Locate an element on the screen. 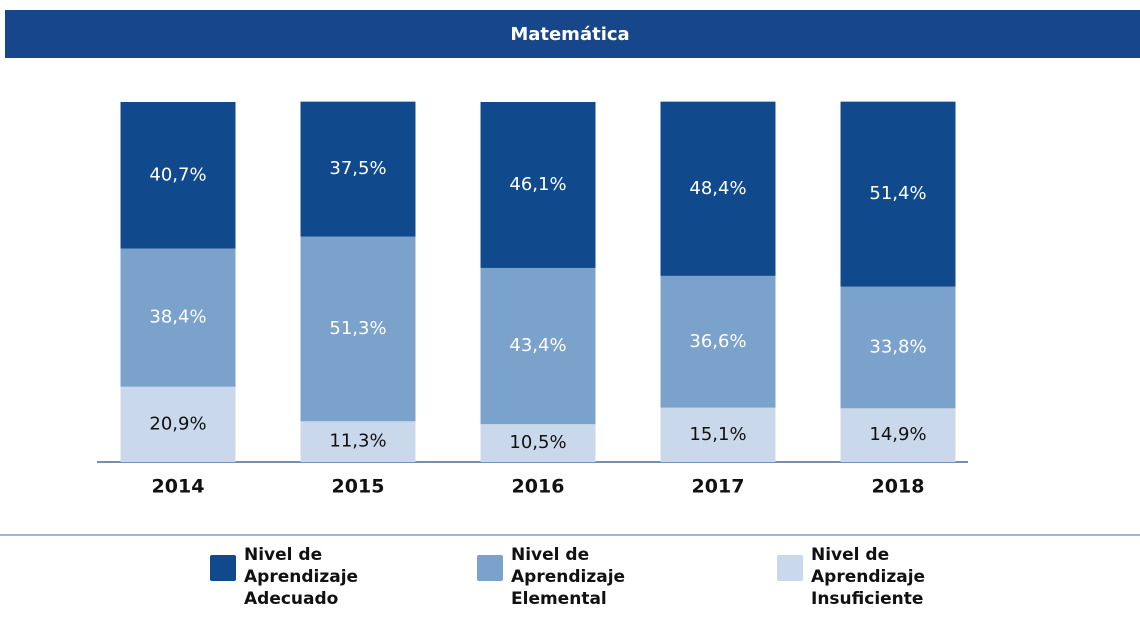 The image size is (1140, 622). data-label: 14,9% is located at coordinates (897, 434).